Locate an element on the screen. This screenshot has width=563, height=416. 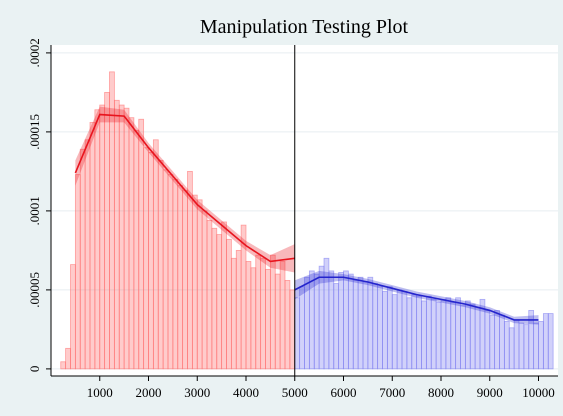
x-tick-label: 7000 is located at coordinates (392, 392).